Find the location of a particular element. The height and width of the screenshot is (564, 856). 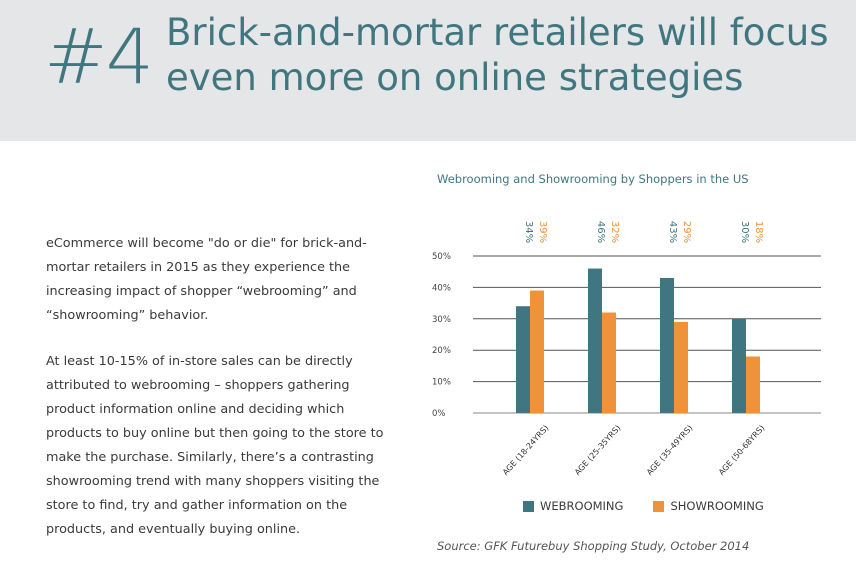

y-tick-label: 40% is located at coordinates (441, 288).